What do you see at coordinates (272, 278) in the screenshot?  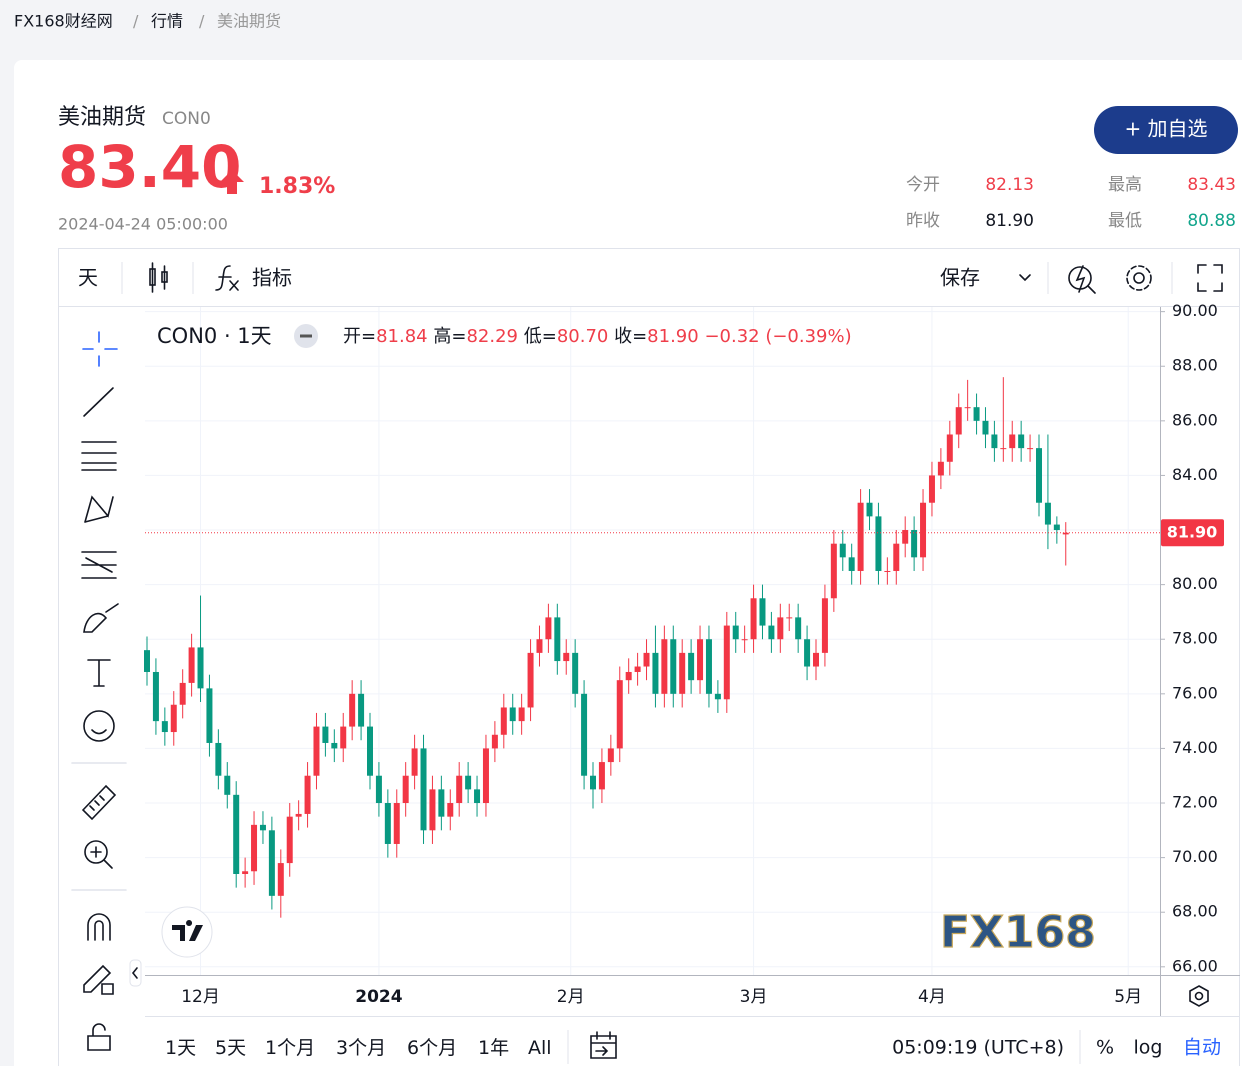 I see `indicators-button: 指标` at bounding box center [272, 278].